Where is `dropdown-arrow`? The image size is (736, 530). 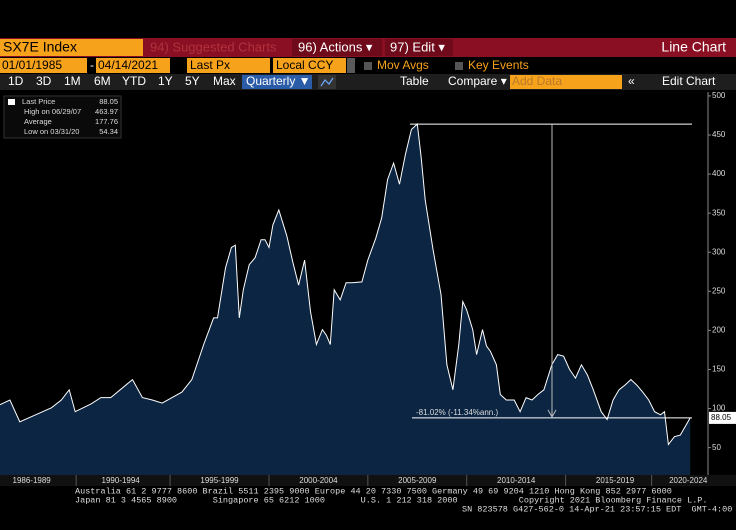
dropdown-arrow is located at coordinates (351, 65).